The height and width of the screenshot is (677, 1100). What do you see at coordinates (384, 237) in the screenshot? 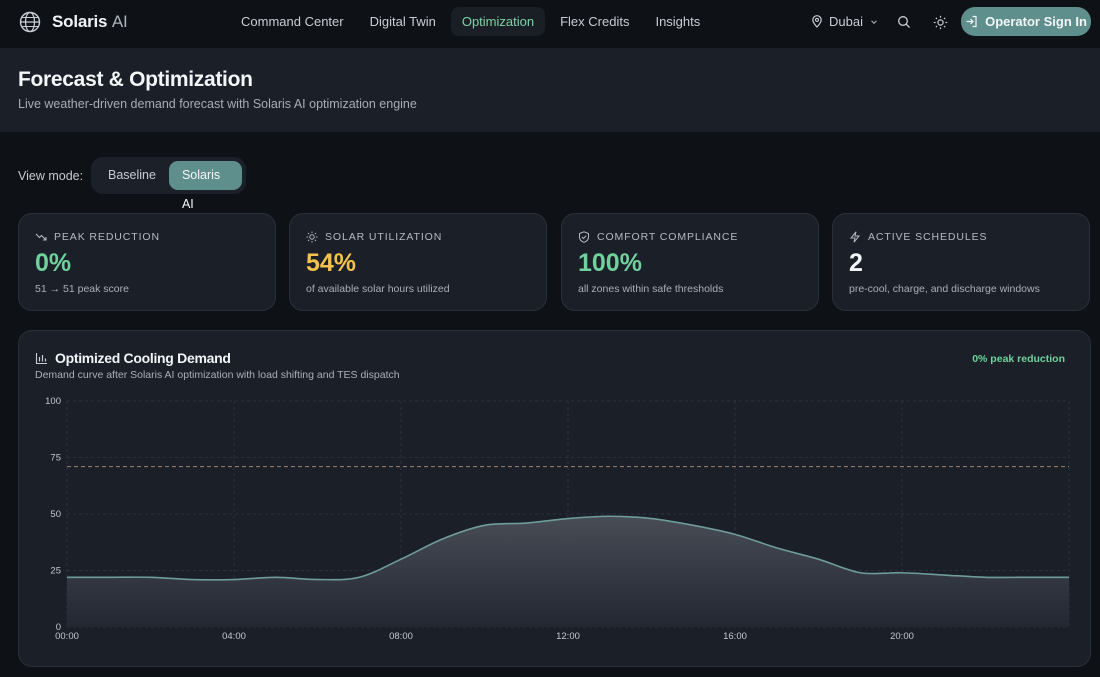
I see `card-label: SOLAR UTILIZATION` at bounding box center [384, 237].